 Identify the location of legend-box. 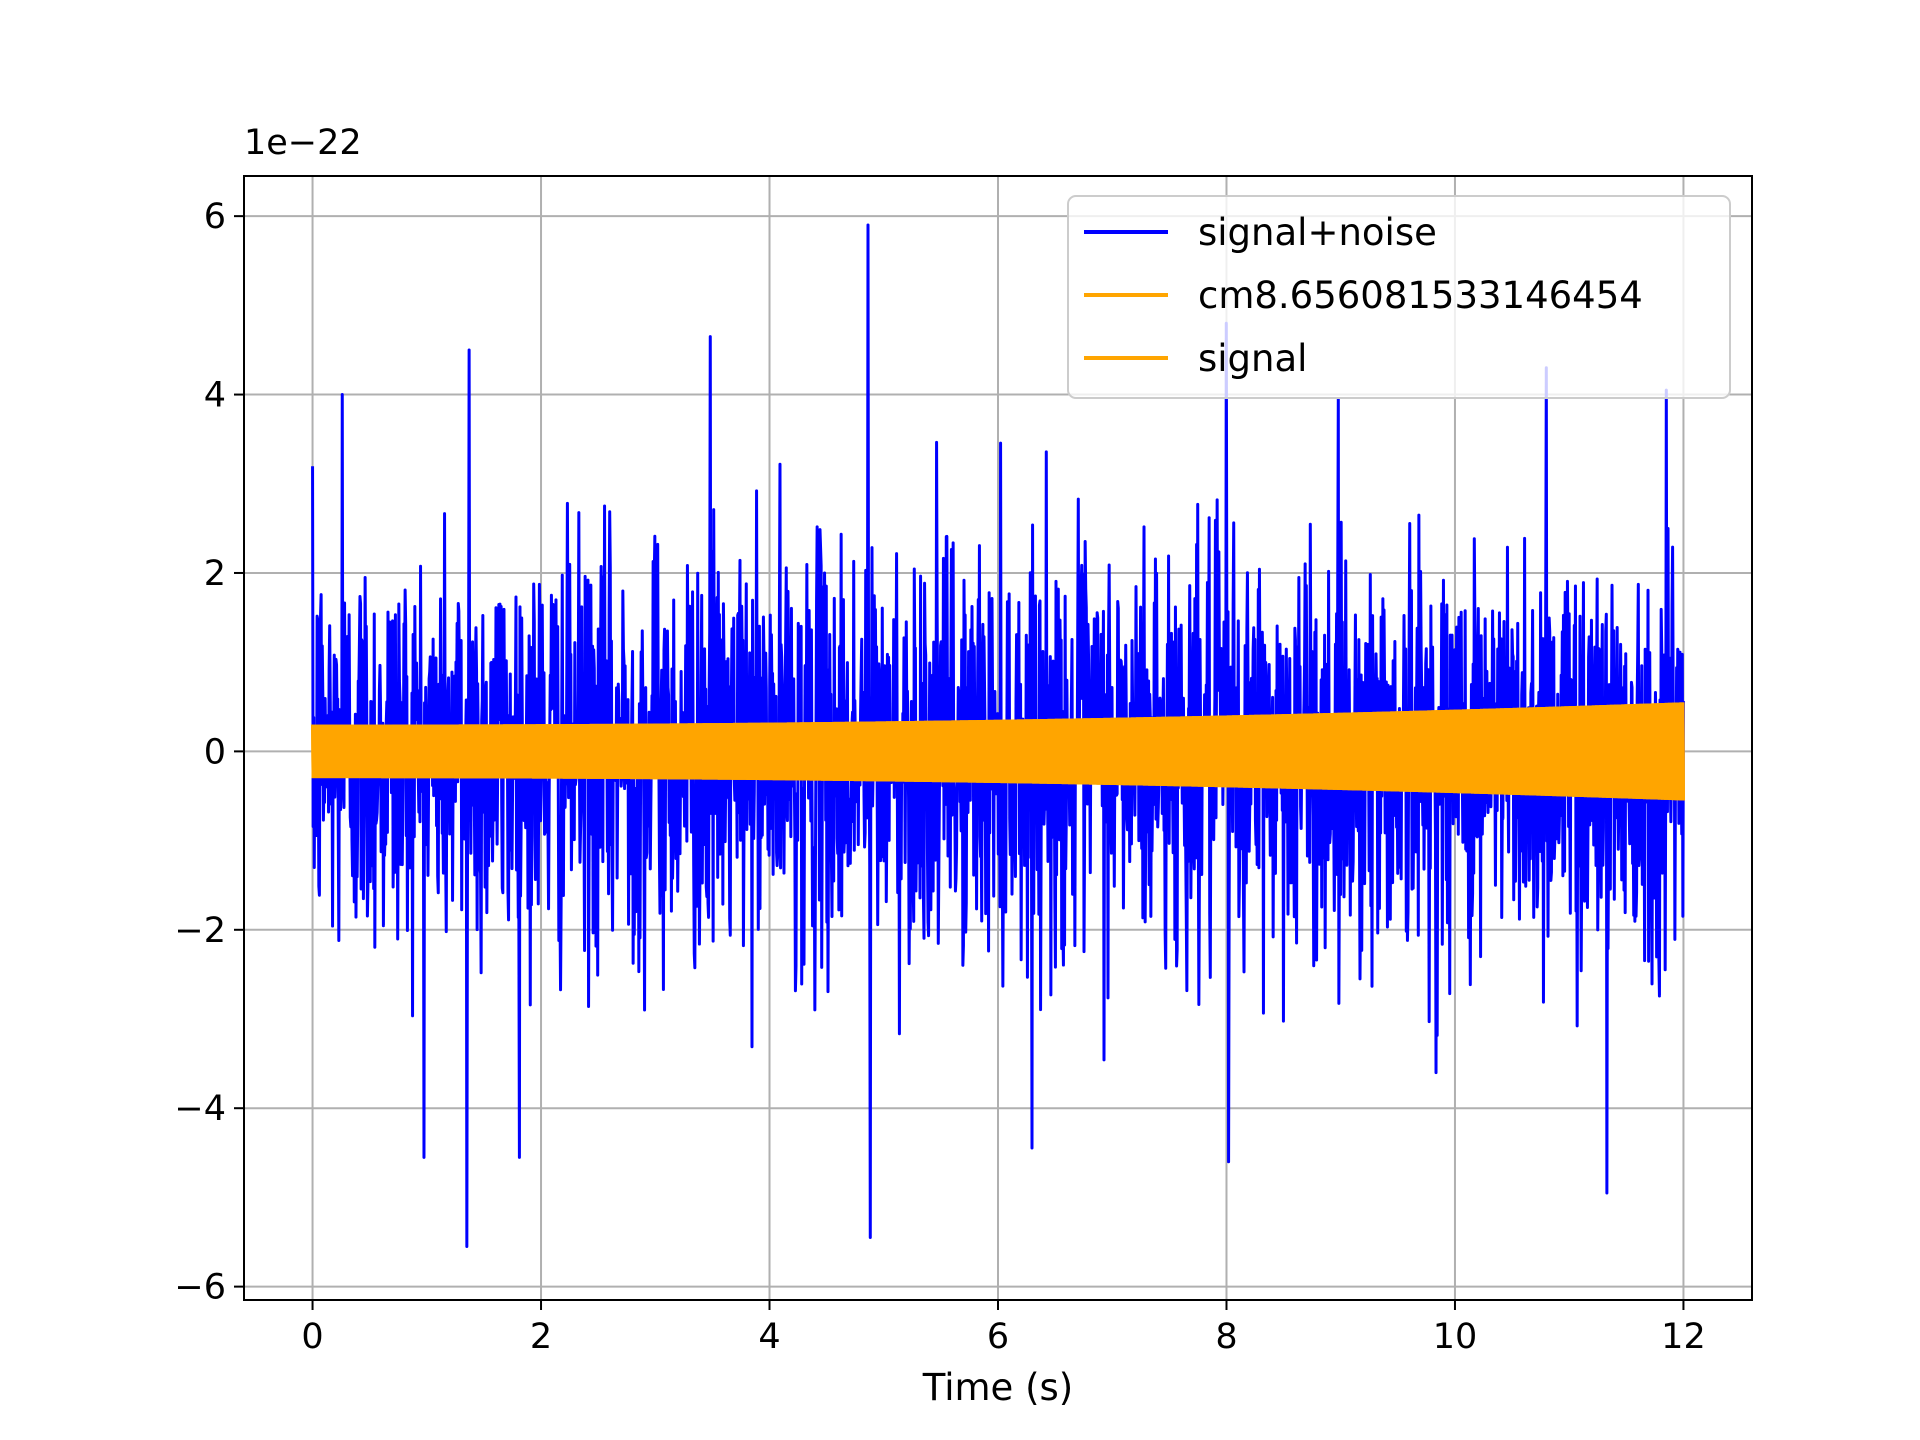
(1399, 297).